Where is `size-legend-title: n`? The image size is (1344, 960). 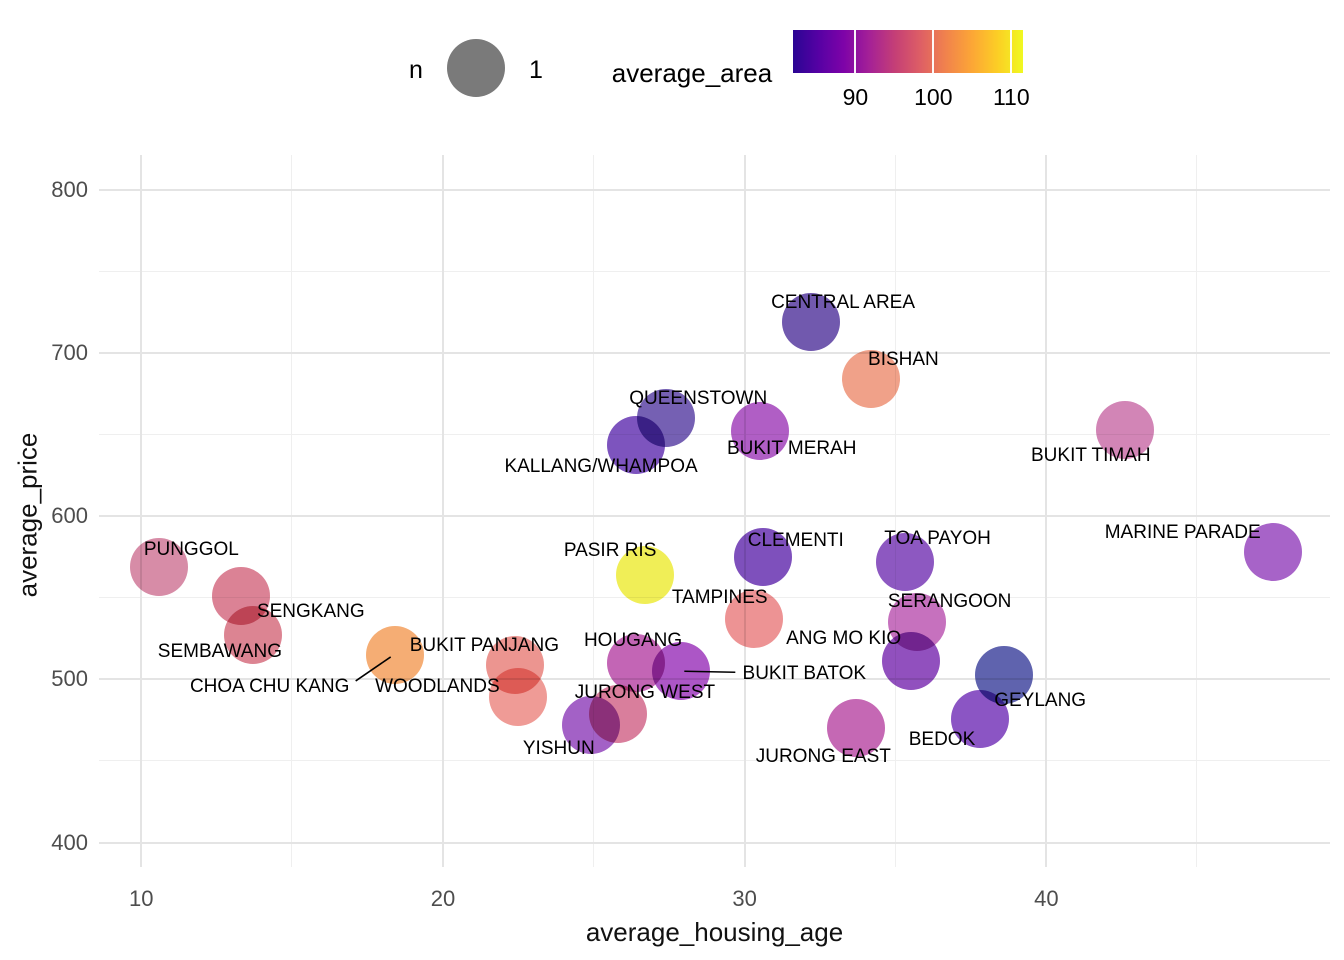
size-legend-title: n is located at coordinates (416, 70).